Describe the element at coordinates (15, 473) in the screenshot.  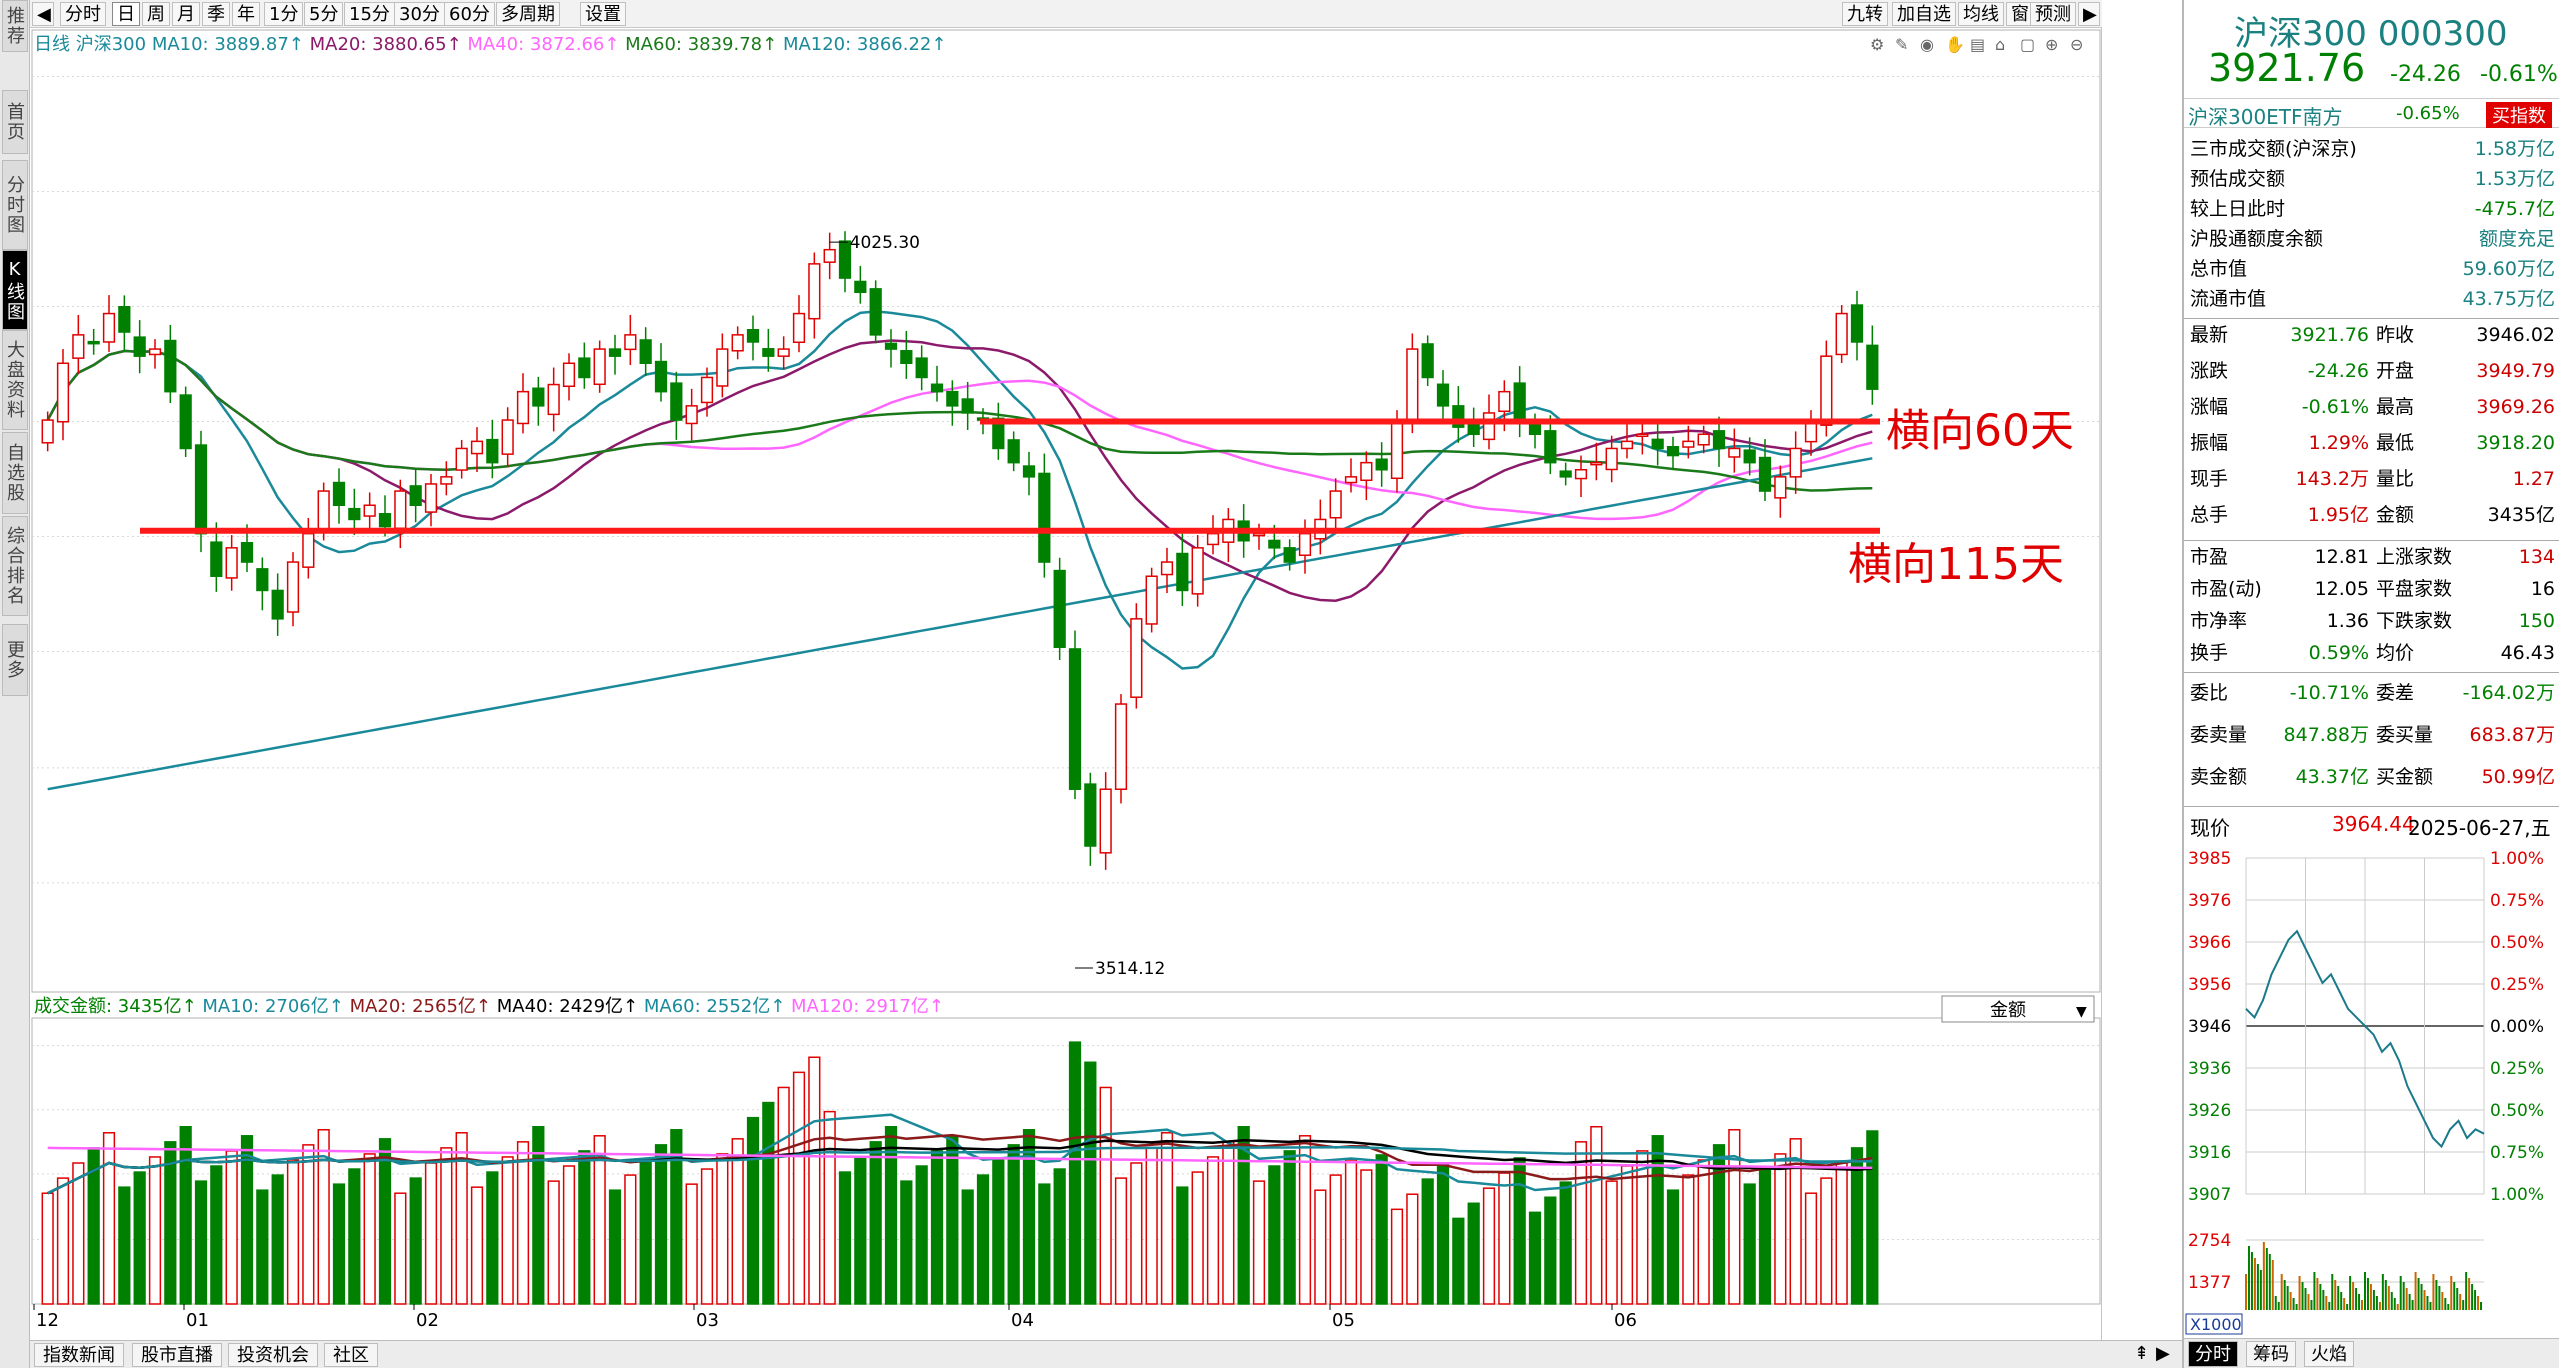
I see `tab-watchlist: 自选股` at that location.